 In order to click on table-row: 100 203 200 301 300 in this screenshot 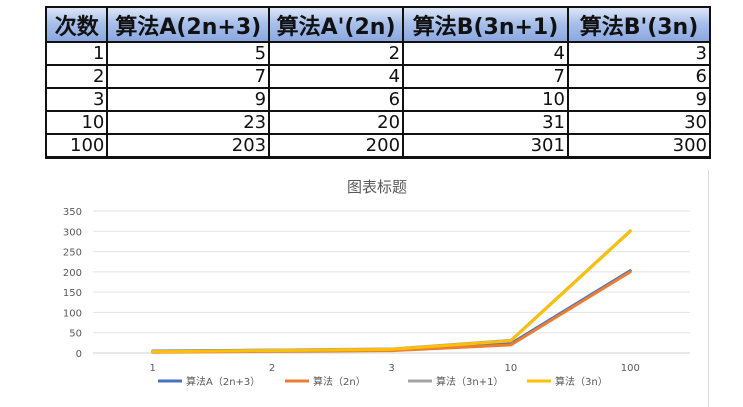, I will do `click(378, 146)`.